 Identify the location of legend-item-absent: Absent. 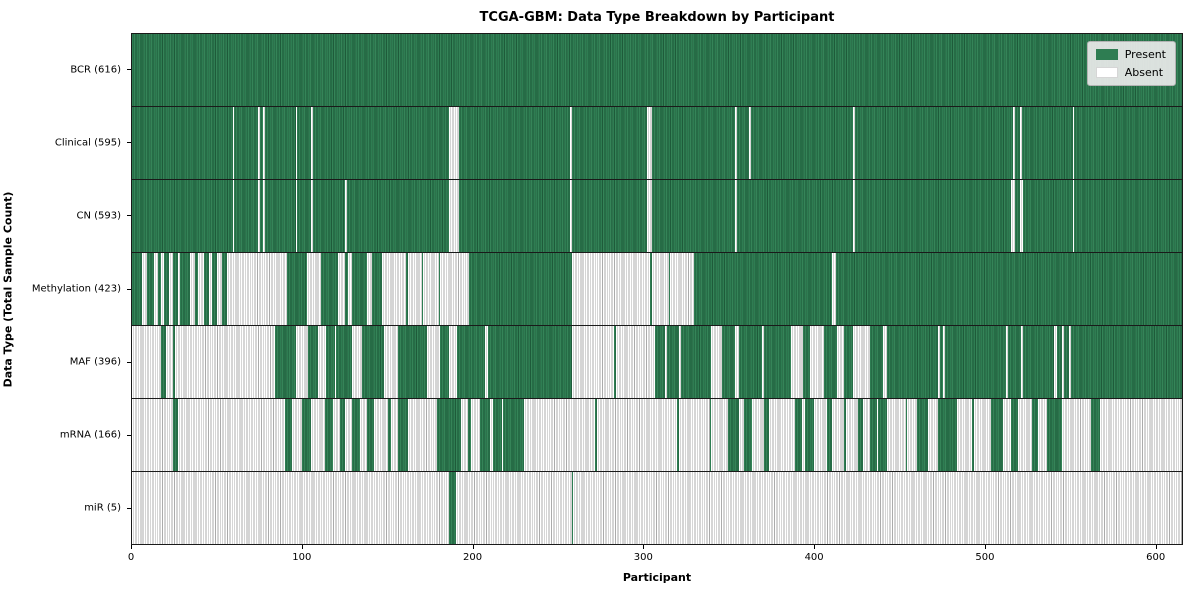
(1130, 72).